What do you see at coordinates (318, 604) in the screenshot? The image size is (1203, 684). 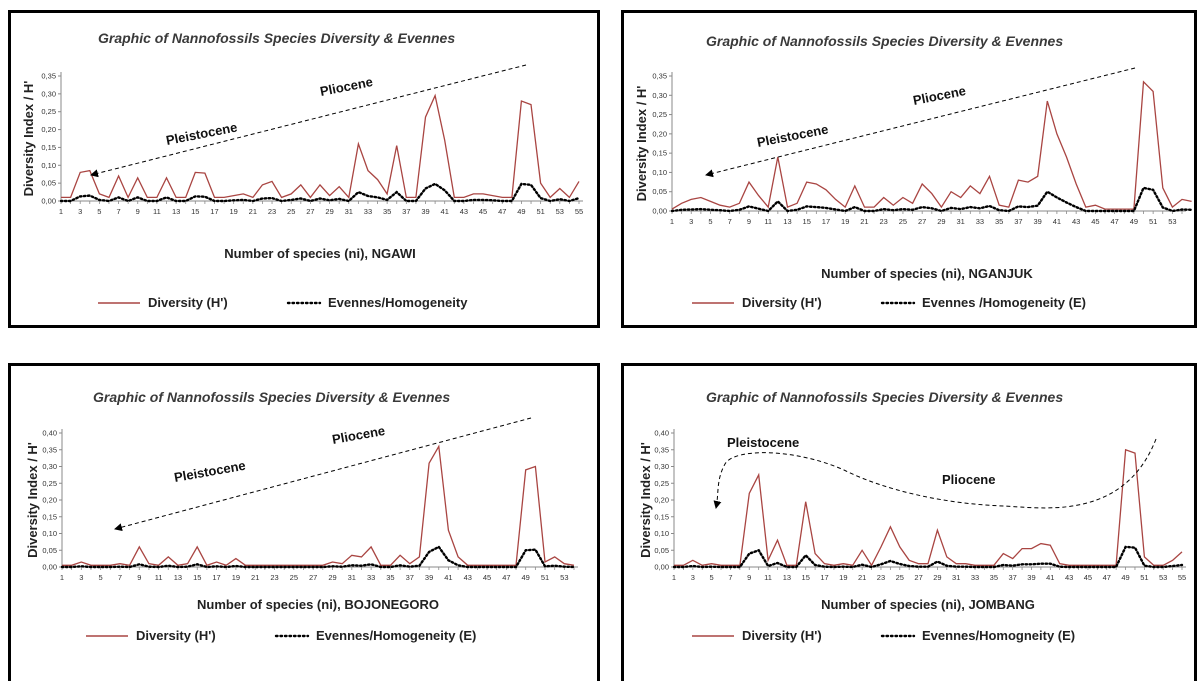 I see `x-axis-label: Number of species (ni), BOJONEGORO` at bounding box center [318, 604].